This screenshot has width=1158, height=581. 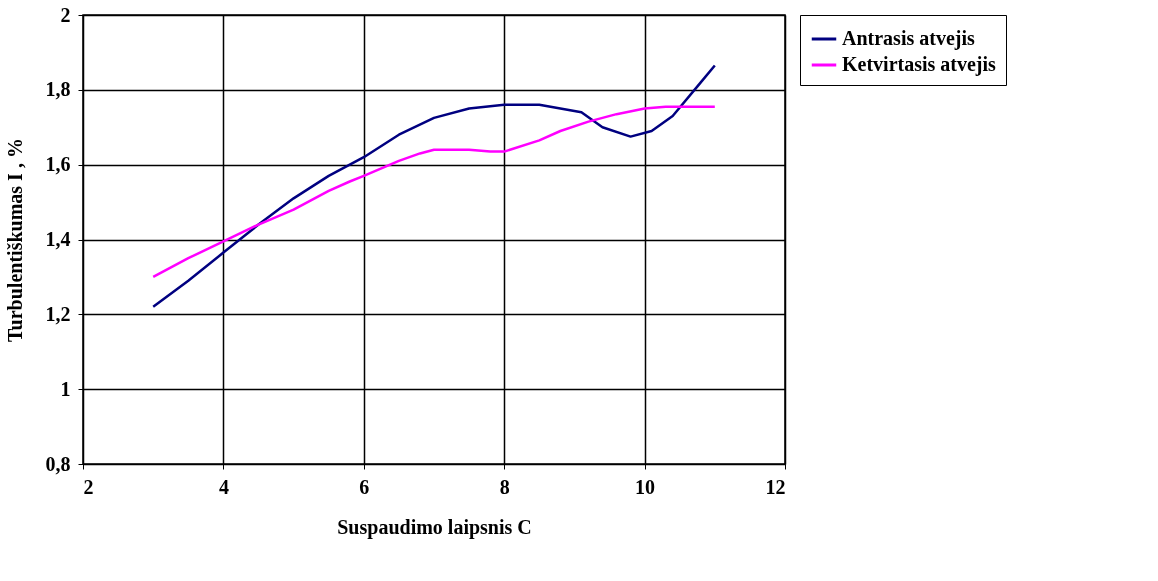 I want to click on x-tick-label: 4, so click(x=223, y=486).